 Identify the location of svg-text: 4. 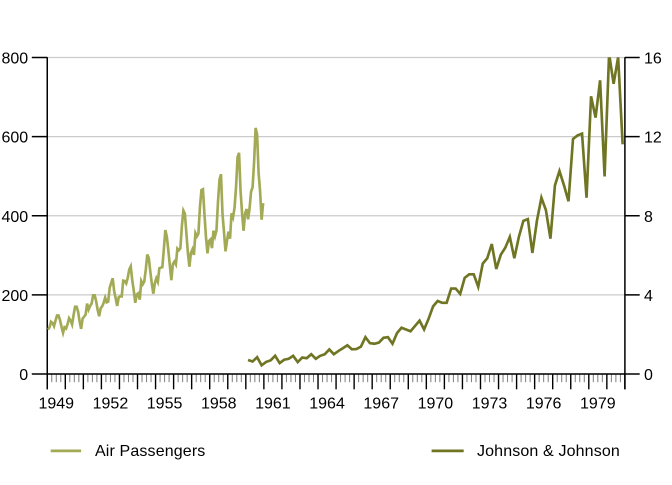
(648, 296).